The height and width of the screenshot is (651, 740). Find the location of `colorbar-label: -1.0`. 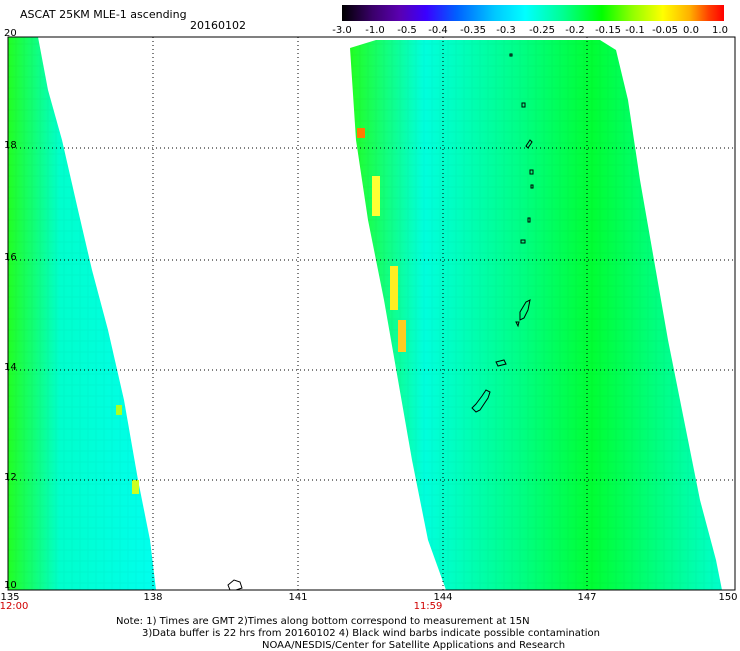

colorbar-label: -1.0 is located at coordinates (375, 30).